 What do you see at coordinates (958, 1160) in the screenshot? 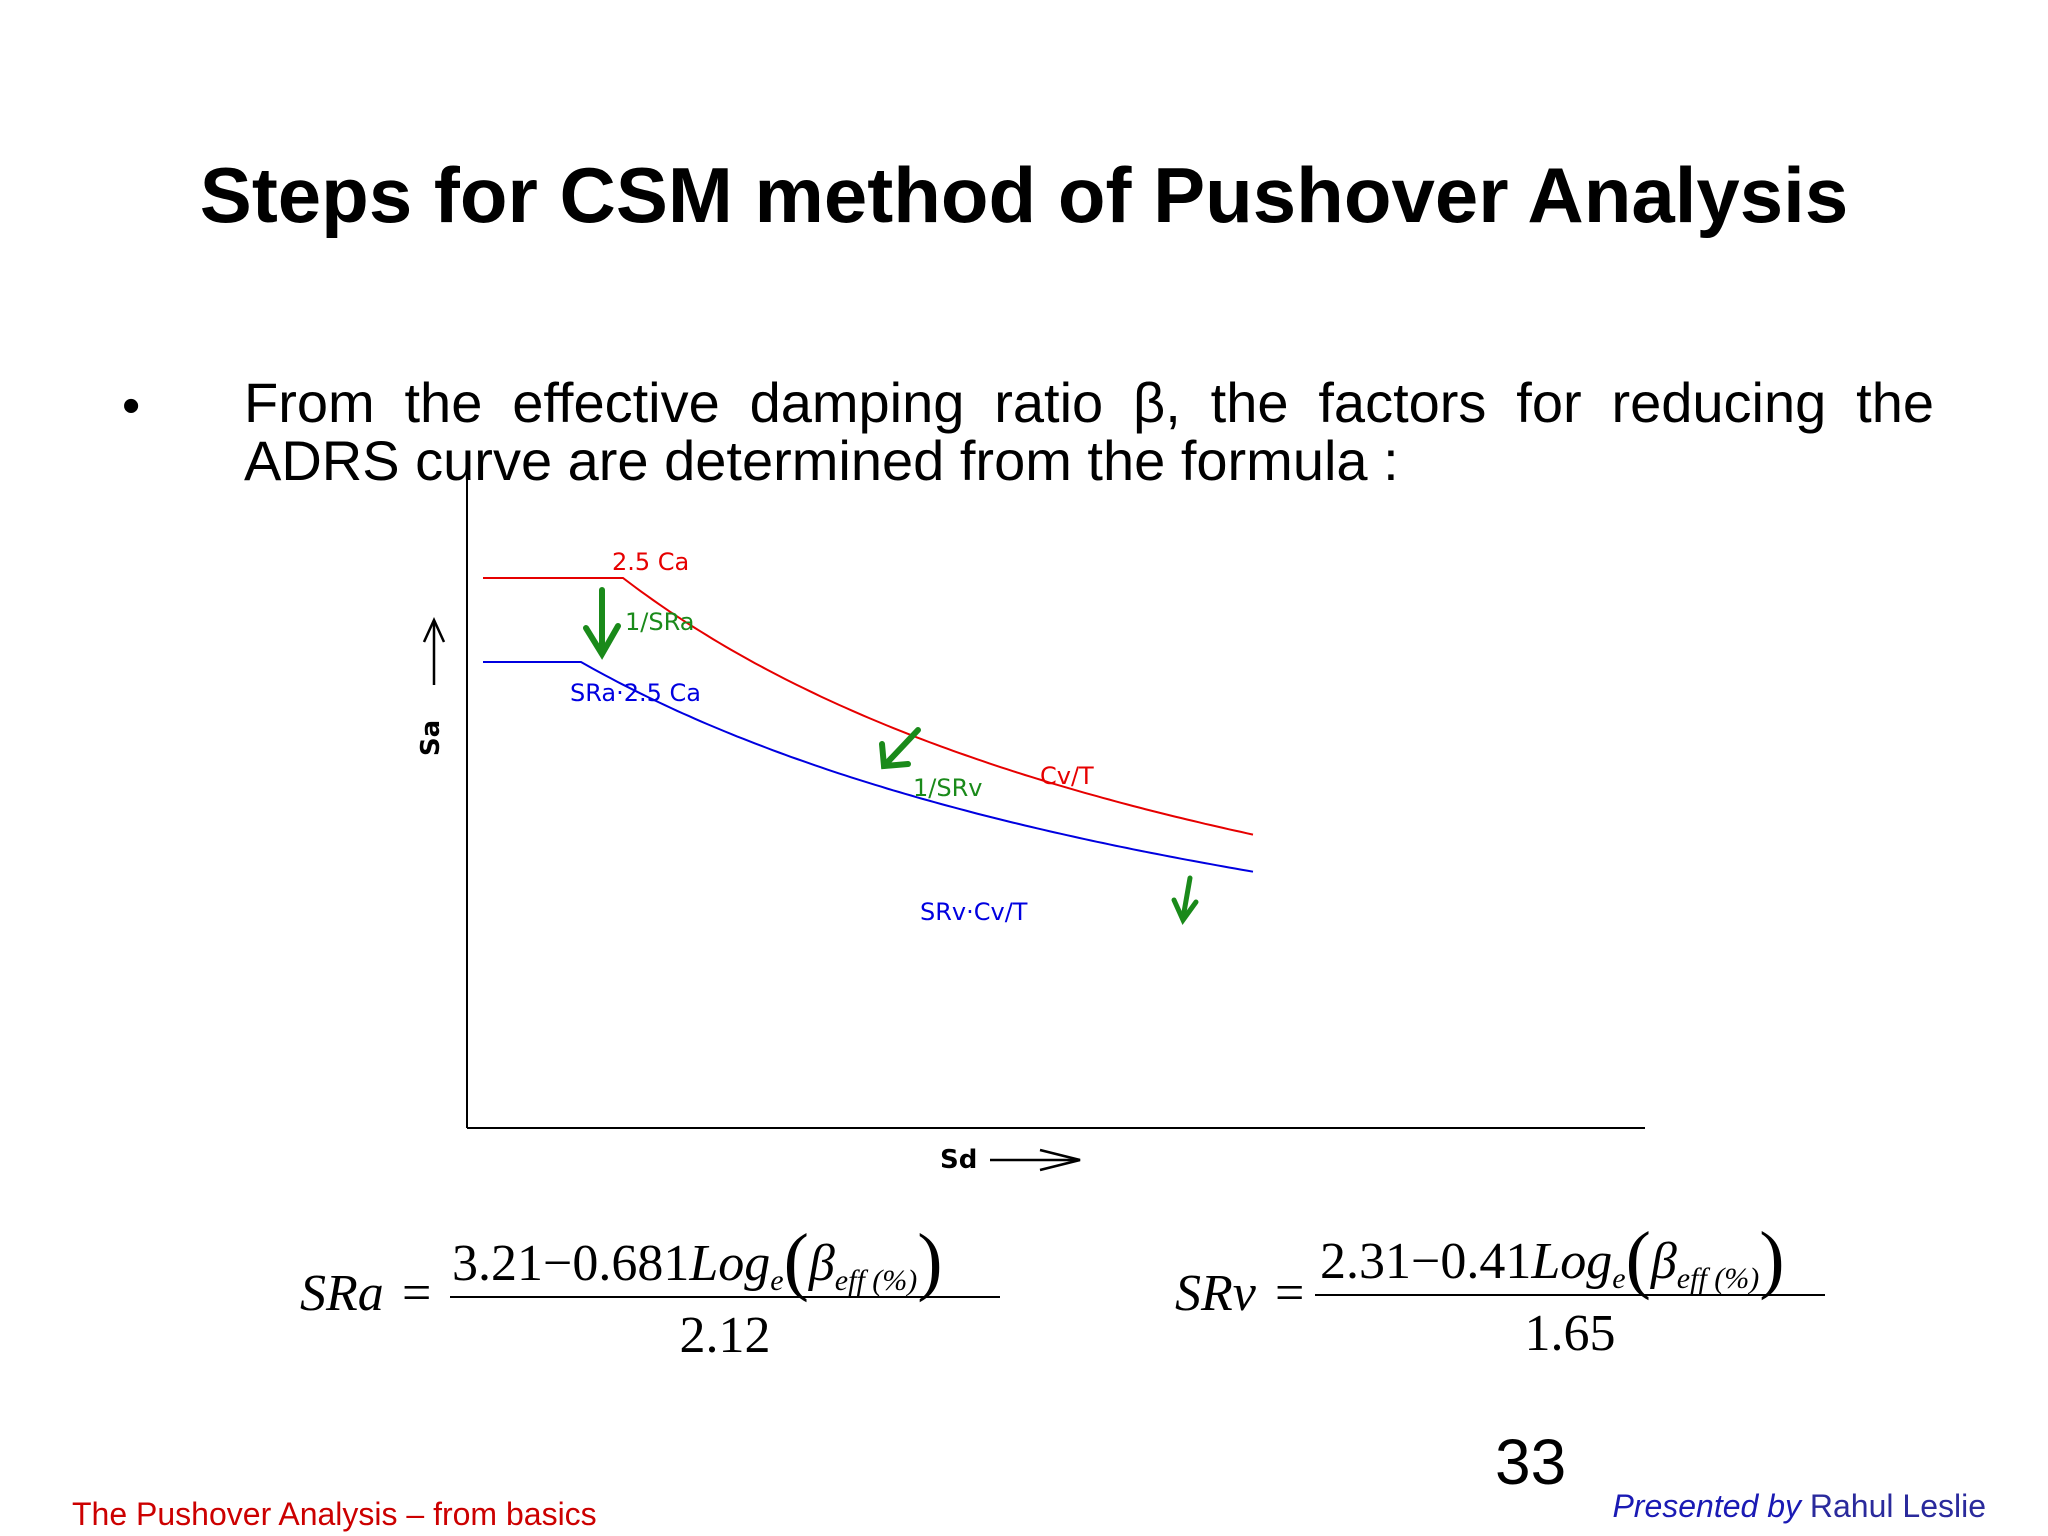
I see `x-axis-label: Sd` at bounding box center [958, 1160].